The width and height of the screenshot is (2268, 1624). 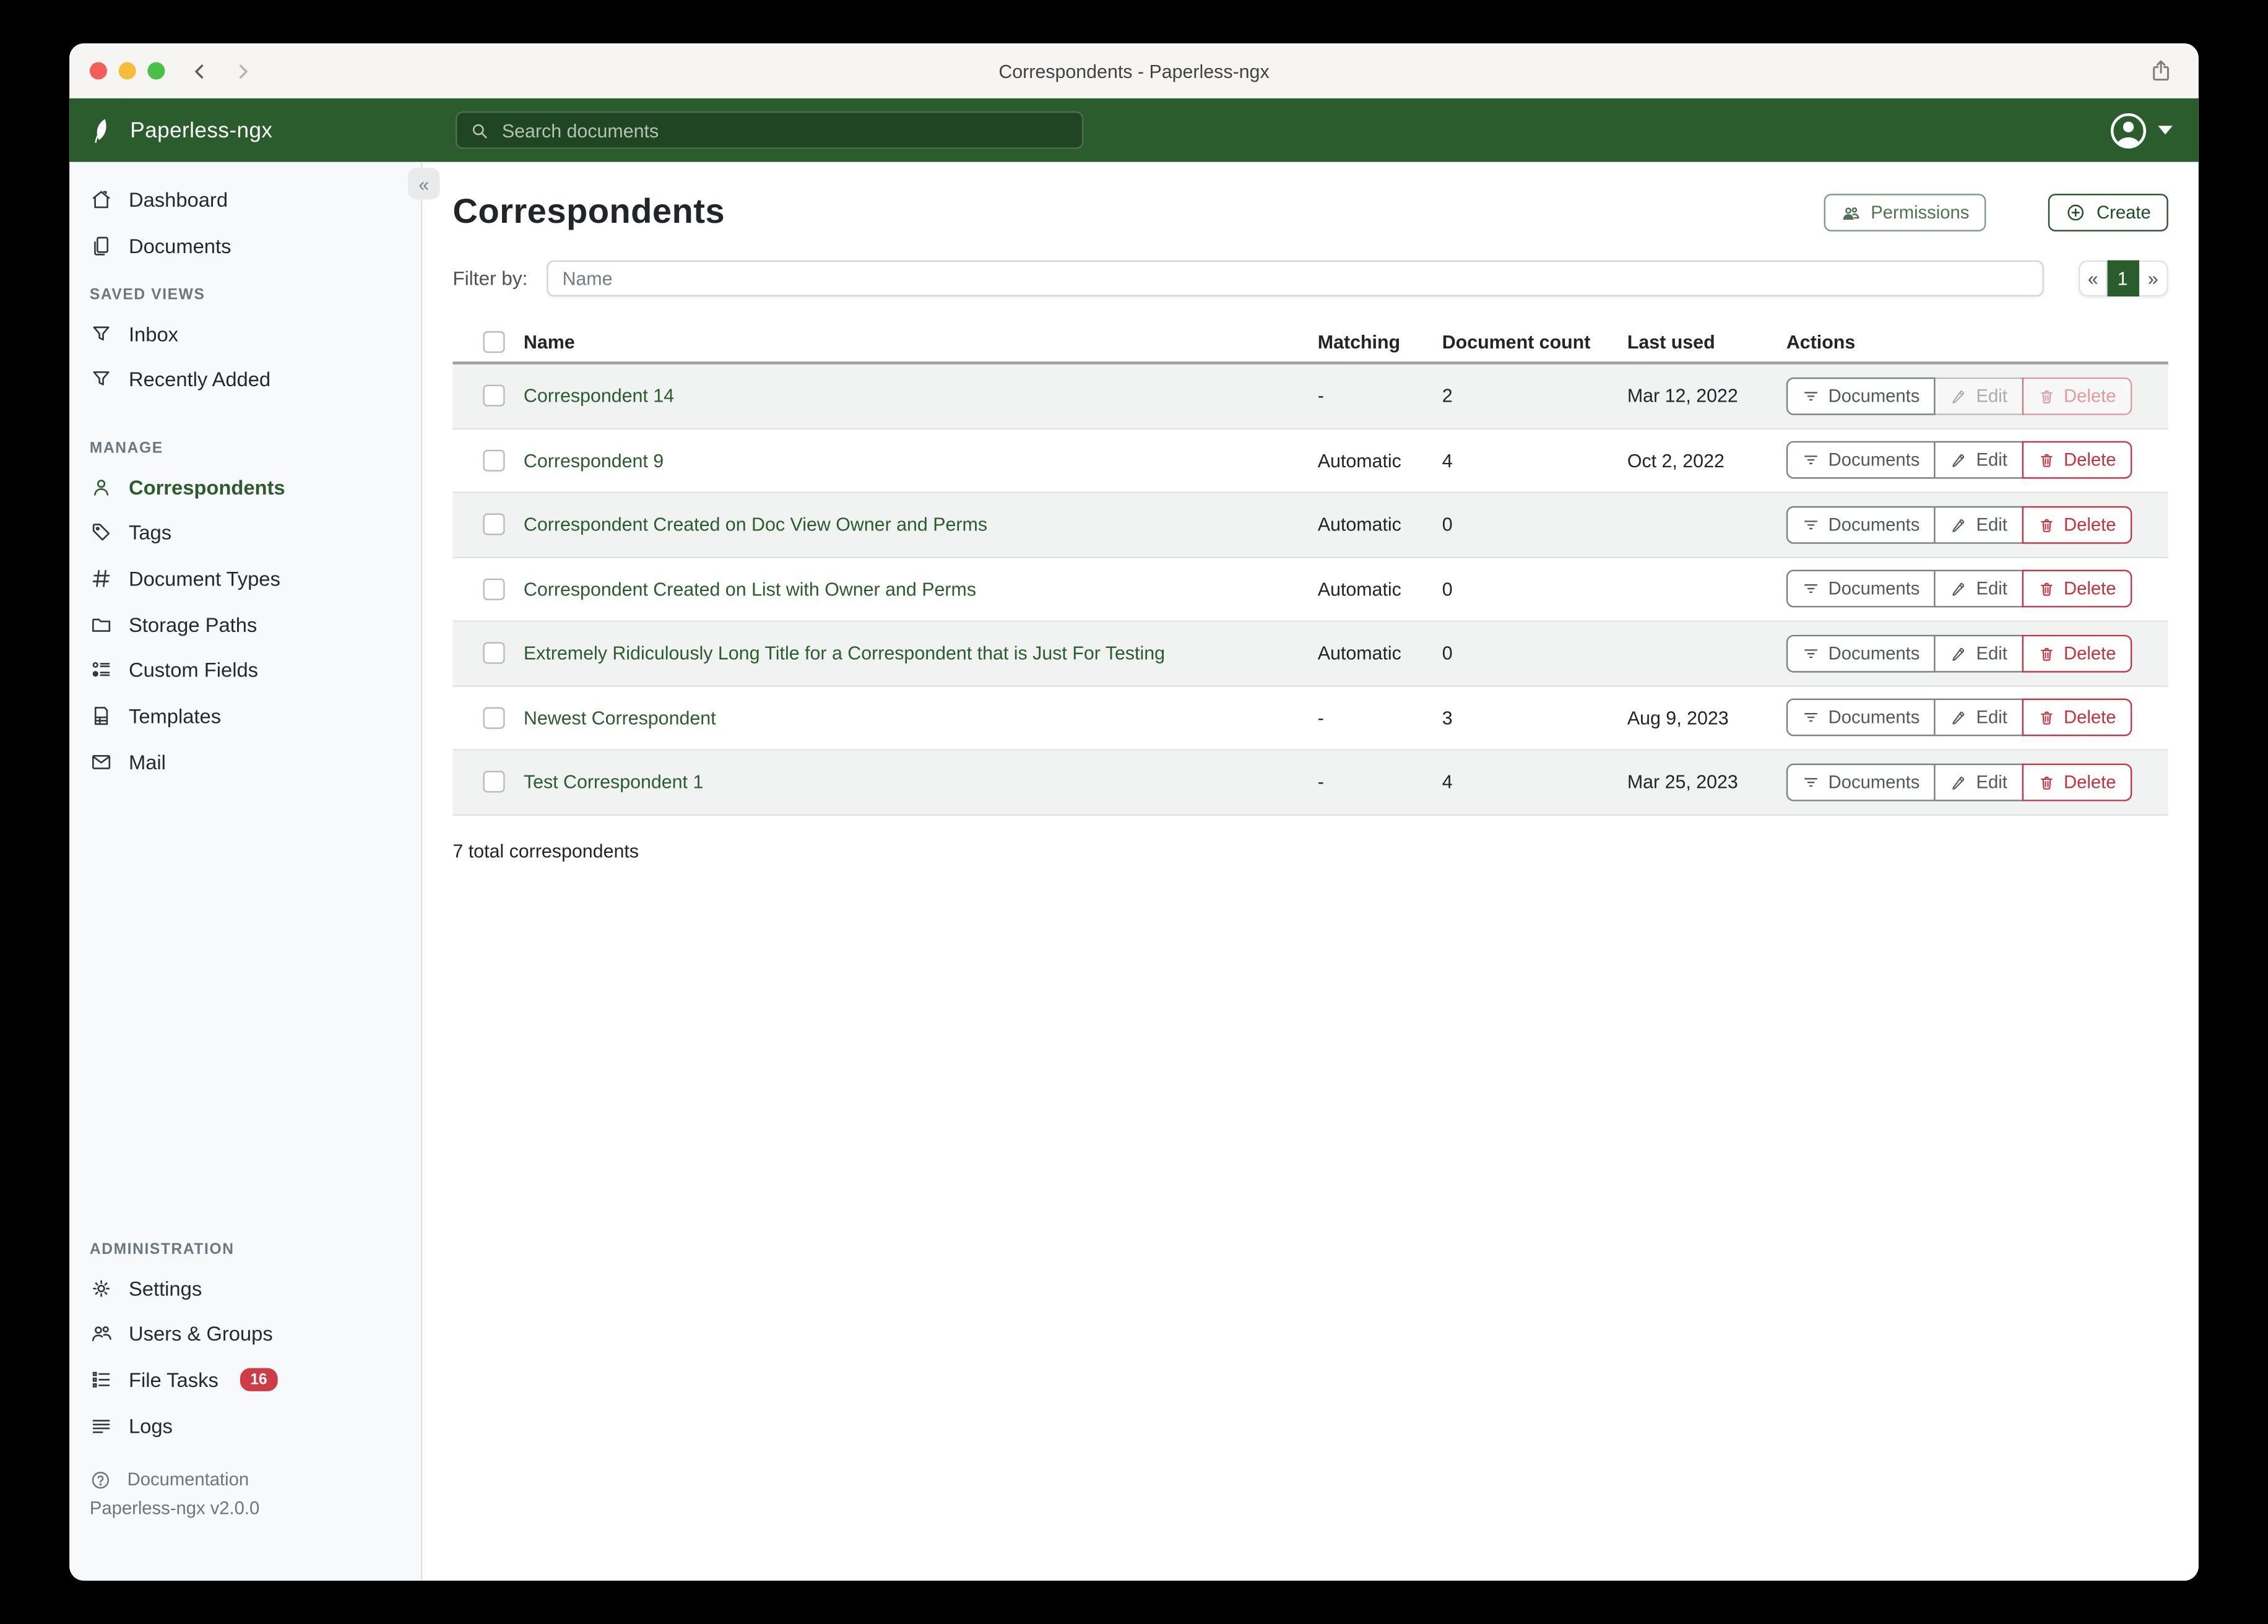 I want to click on sidebar-item-storage-paths: Storage Paths, so click(x=239, y=624).